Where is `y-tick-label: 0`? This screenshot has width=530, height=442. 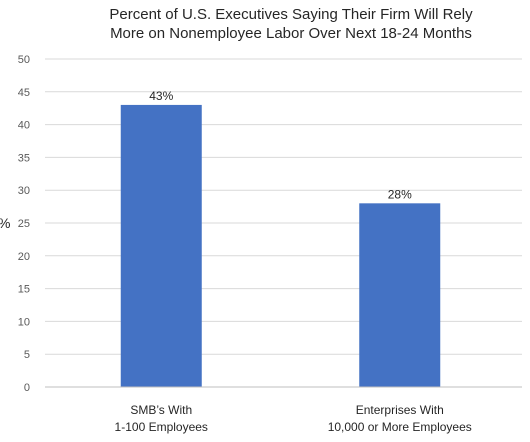 y-tick-label: 0 is located at coordinates (27, 388).